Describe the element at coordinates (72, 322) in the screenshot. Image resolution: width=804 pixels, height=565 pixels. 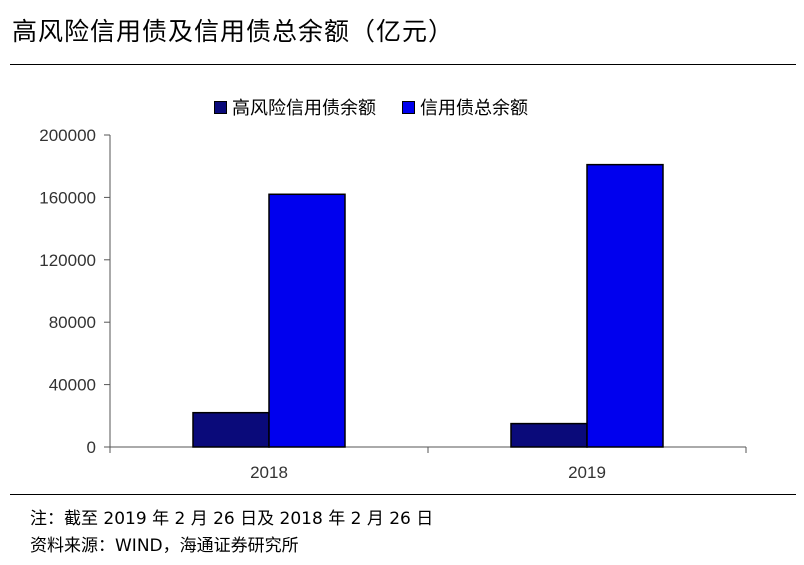
I see `y-tick-label: 80000` at that location.